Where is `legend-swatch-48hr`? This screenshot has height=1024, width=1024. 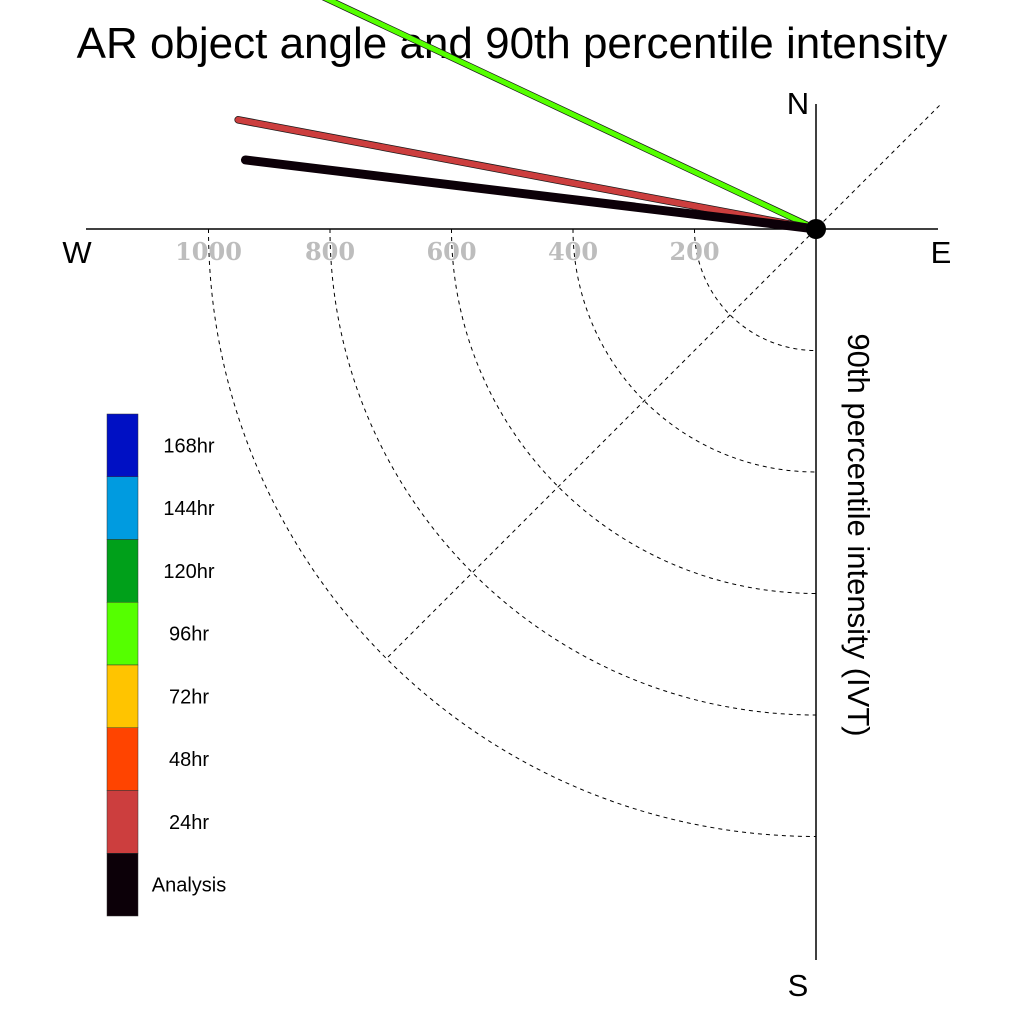 legend-swatch-48hr is located at coordinates (122, 759).